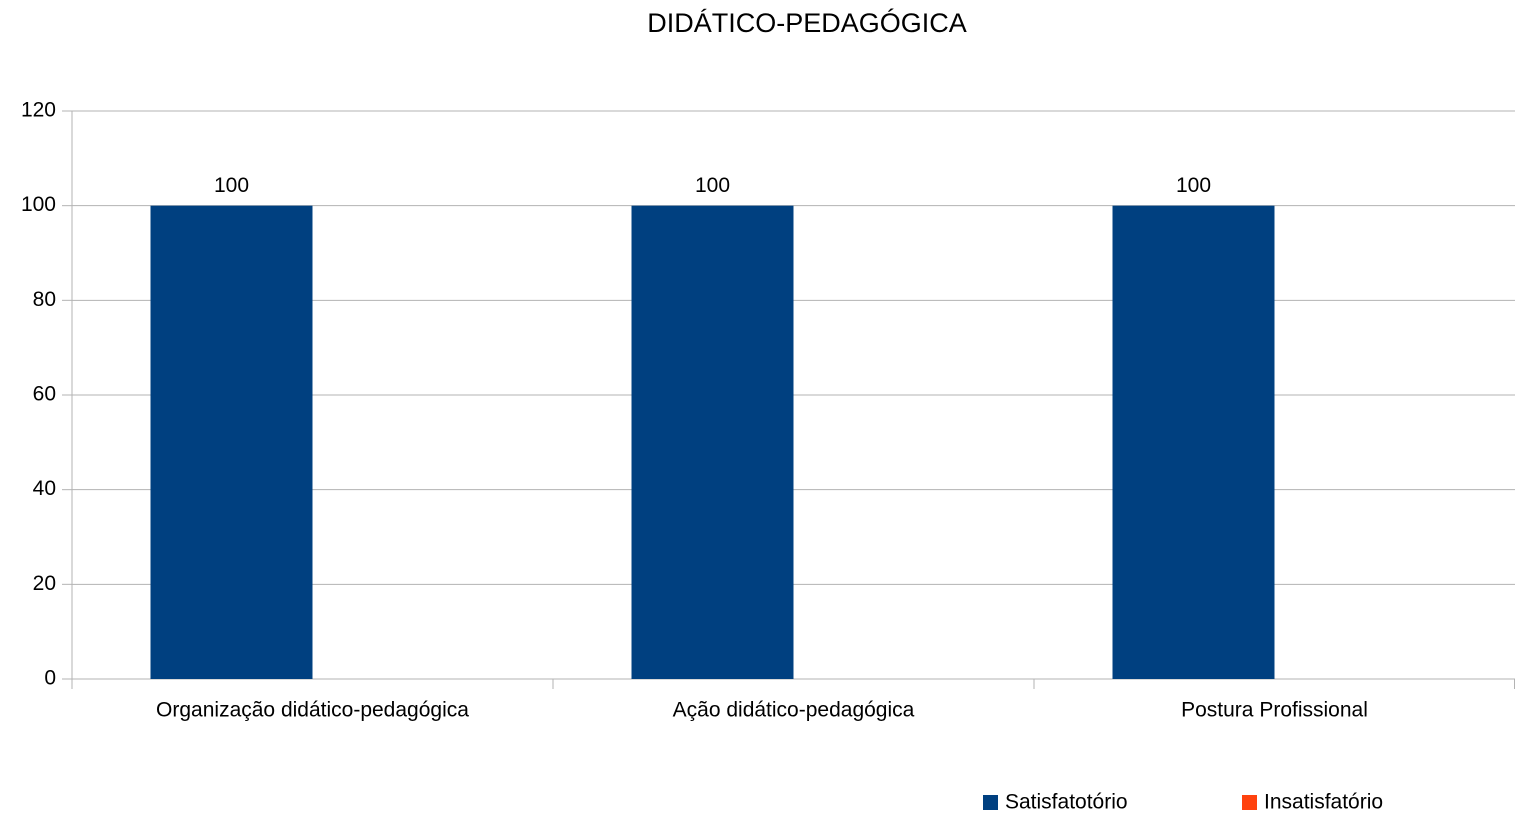 The height and width of the screenshot is (819, 1515). I want to click on legend-label: Insatisfatório, so click(1323, 802).